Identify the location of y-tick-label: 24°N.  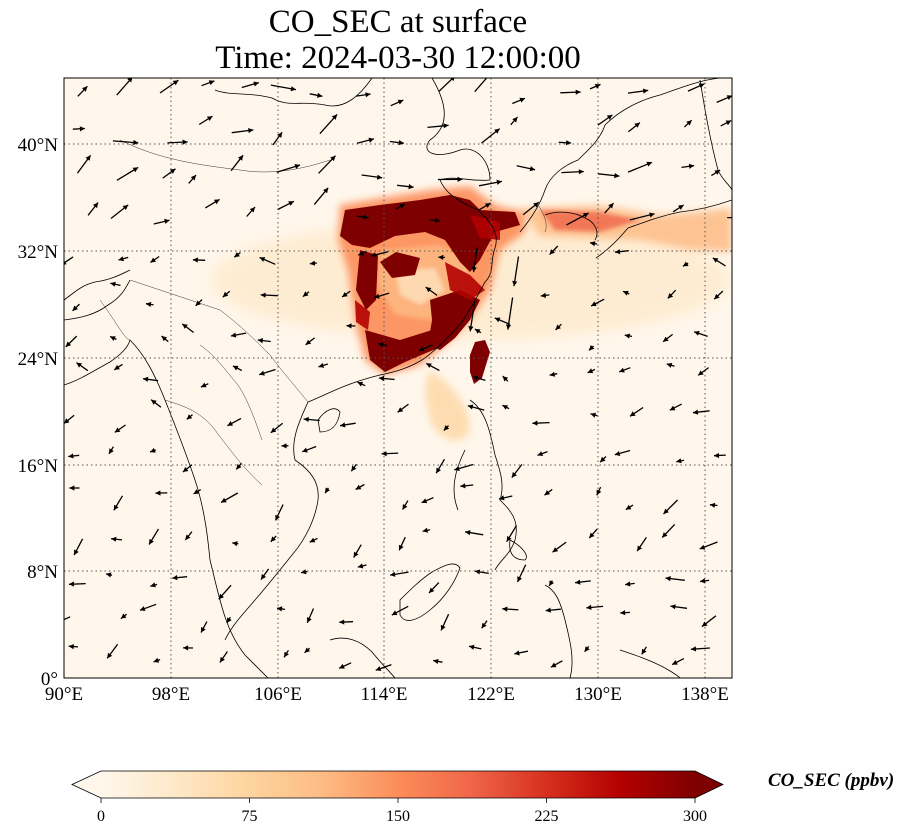
(38, 359).